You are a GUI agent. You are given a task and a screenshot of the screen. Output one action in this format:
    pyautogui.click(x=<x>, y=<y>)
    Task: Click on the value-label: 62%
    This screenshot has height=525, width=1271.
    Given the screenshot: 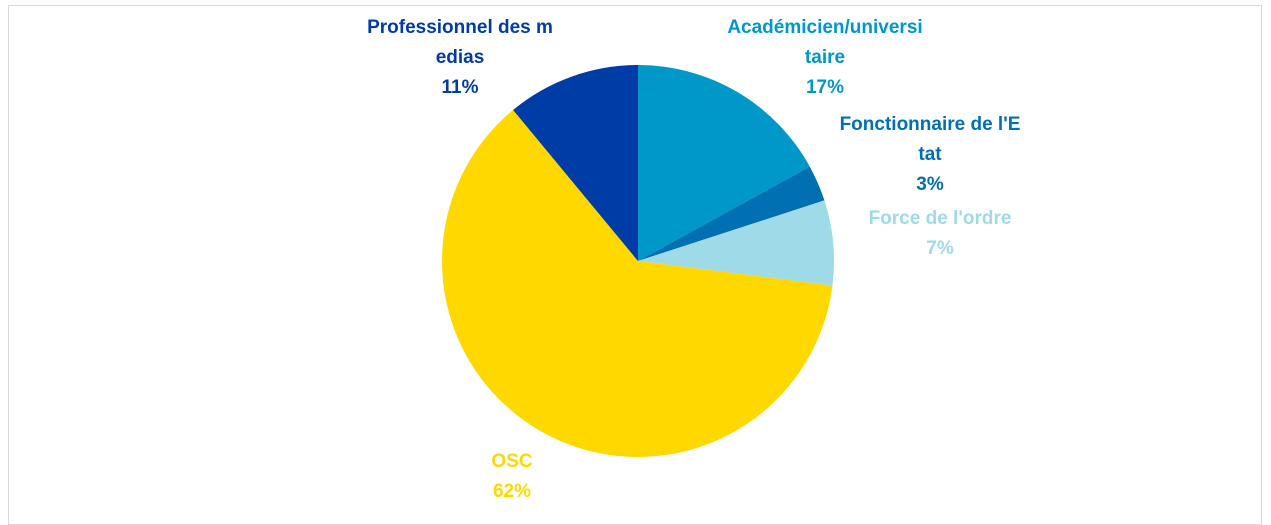 What is the action you would take?
    pyautogui.click(x=512, y=491)
    